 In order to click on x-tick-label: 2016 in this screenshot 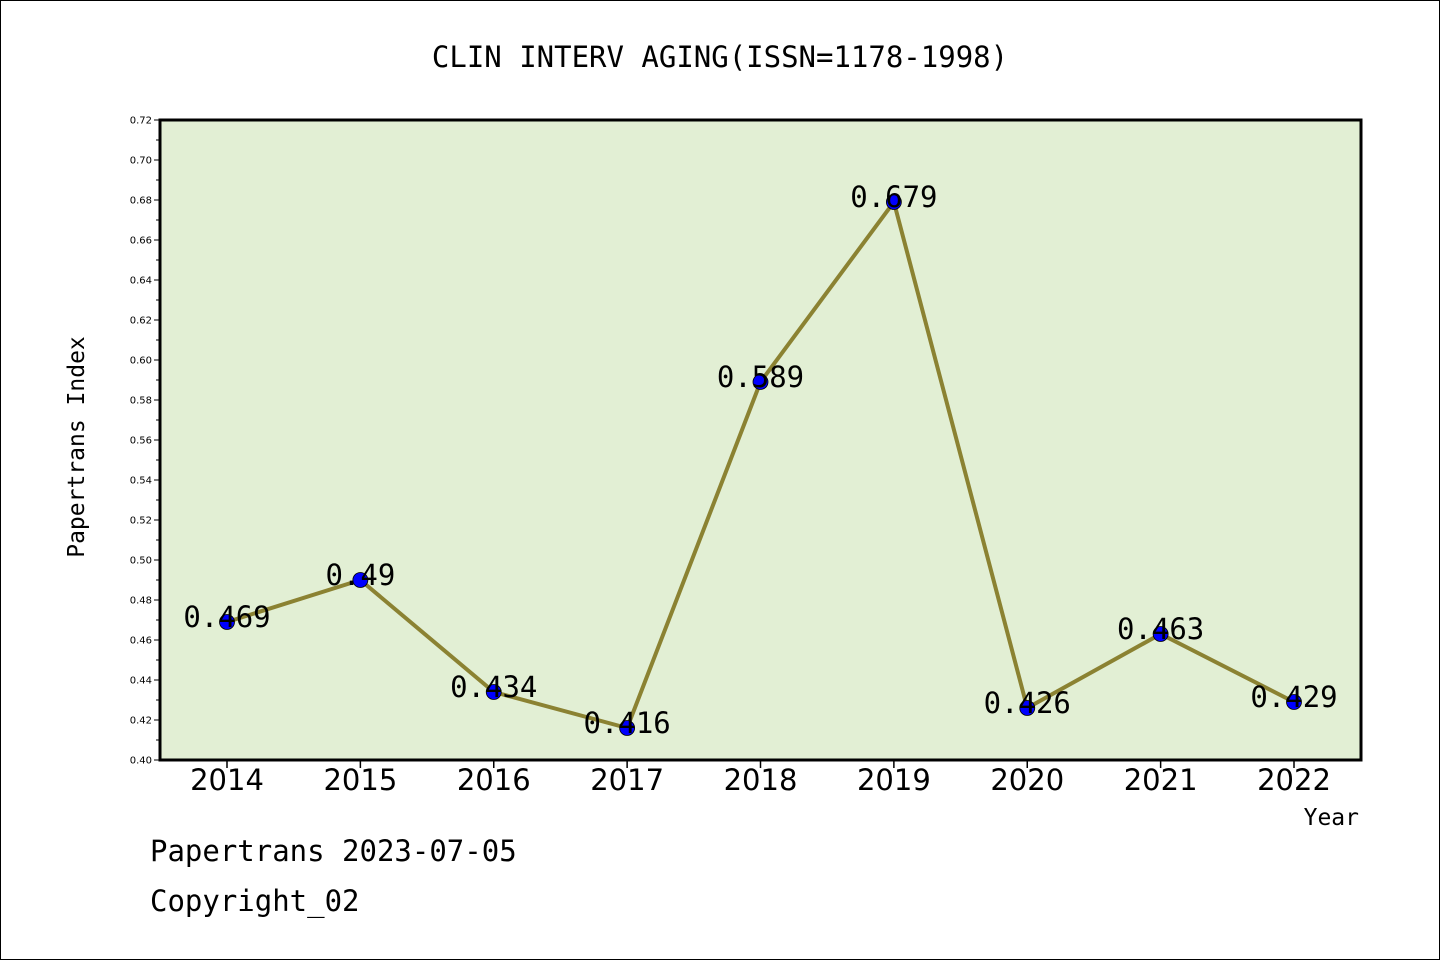, I will do `click(494, 780)`.